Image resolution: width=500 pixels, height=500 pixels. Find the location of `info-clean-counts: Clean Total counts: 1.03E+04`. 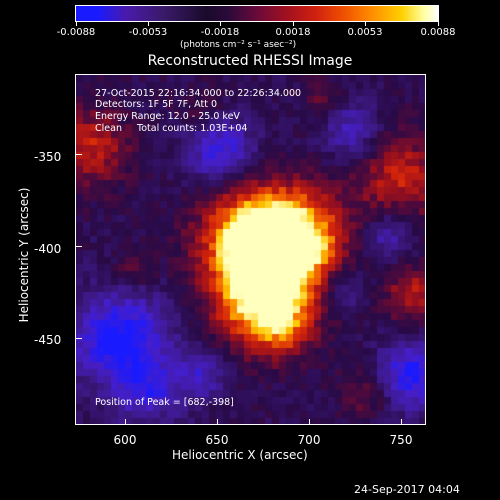

info-clean-counts: Clean Total counts: 1.03E+04 is located at coordinates (171, 128).